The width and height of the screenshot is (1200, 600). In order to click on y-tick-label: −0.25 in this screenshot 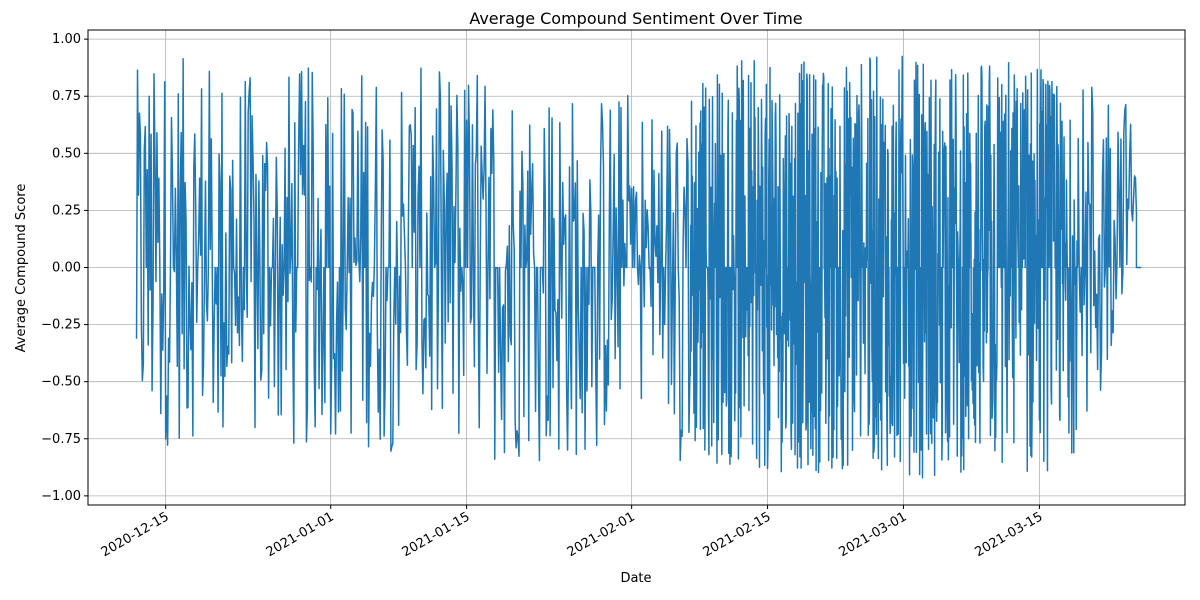, I will do `click(61, 325)`.